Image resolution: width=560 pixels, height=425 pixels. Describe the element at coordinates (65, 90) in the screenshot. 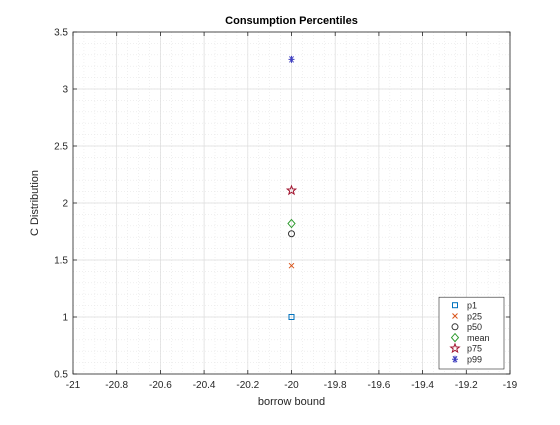

I see `y-tick-label: 3` at that location.